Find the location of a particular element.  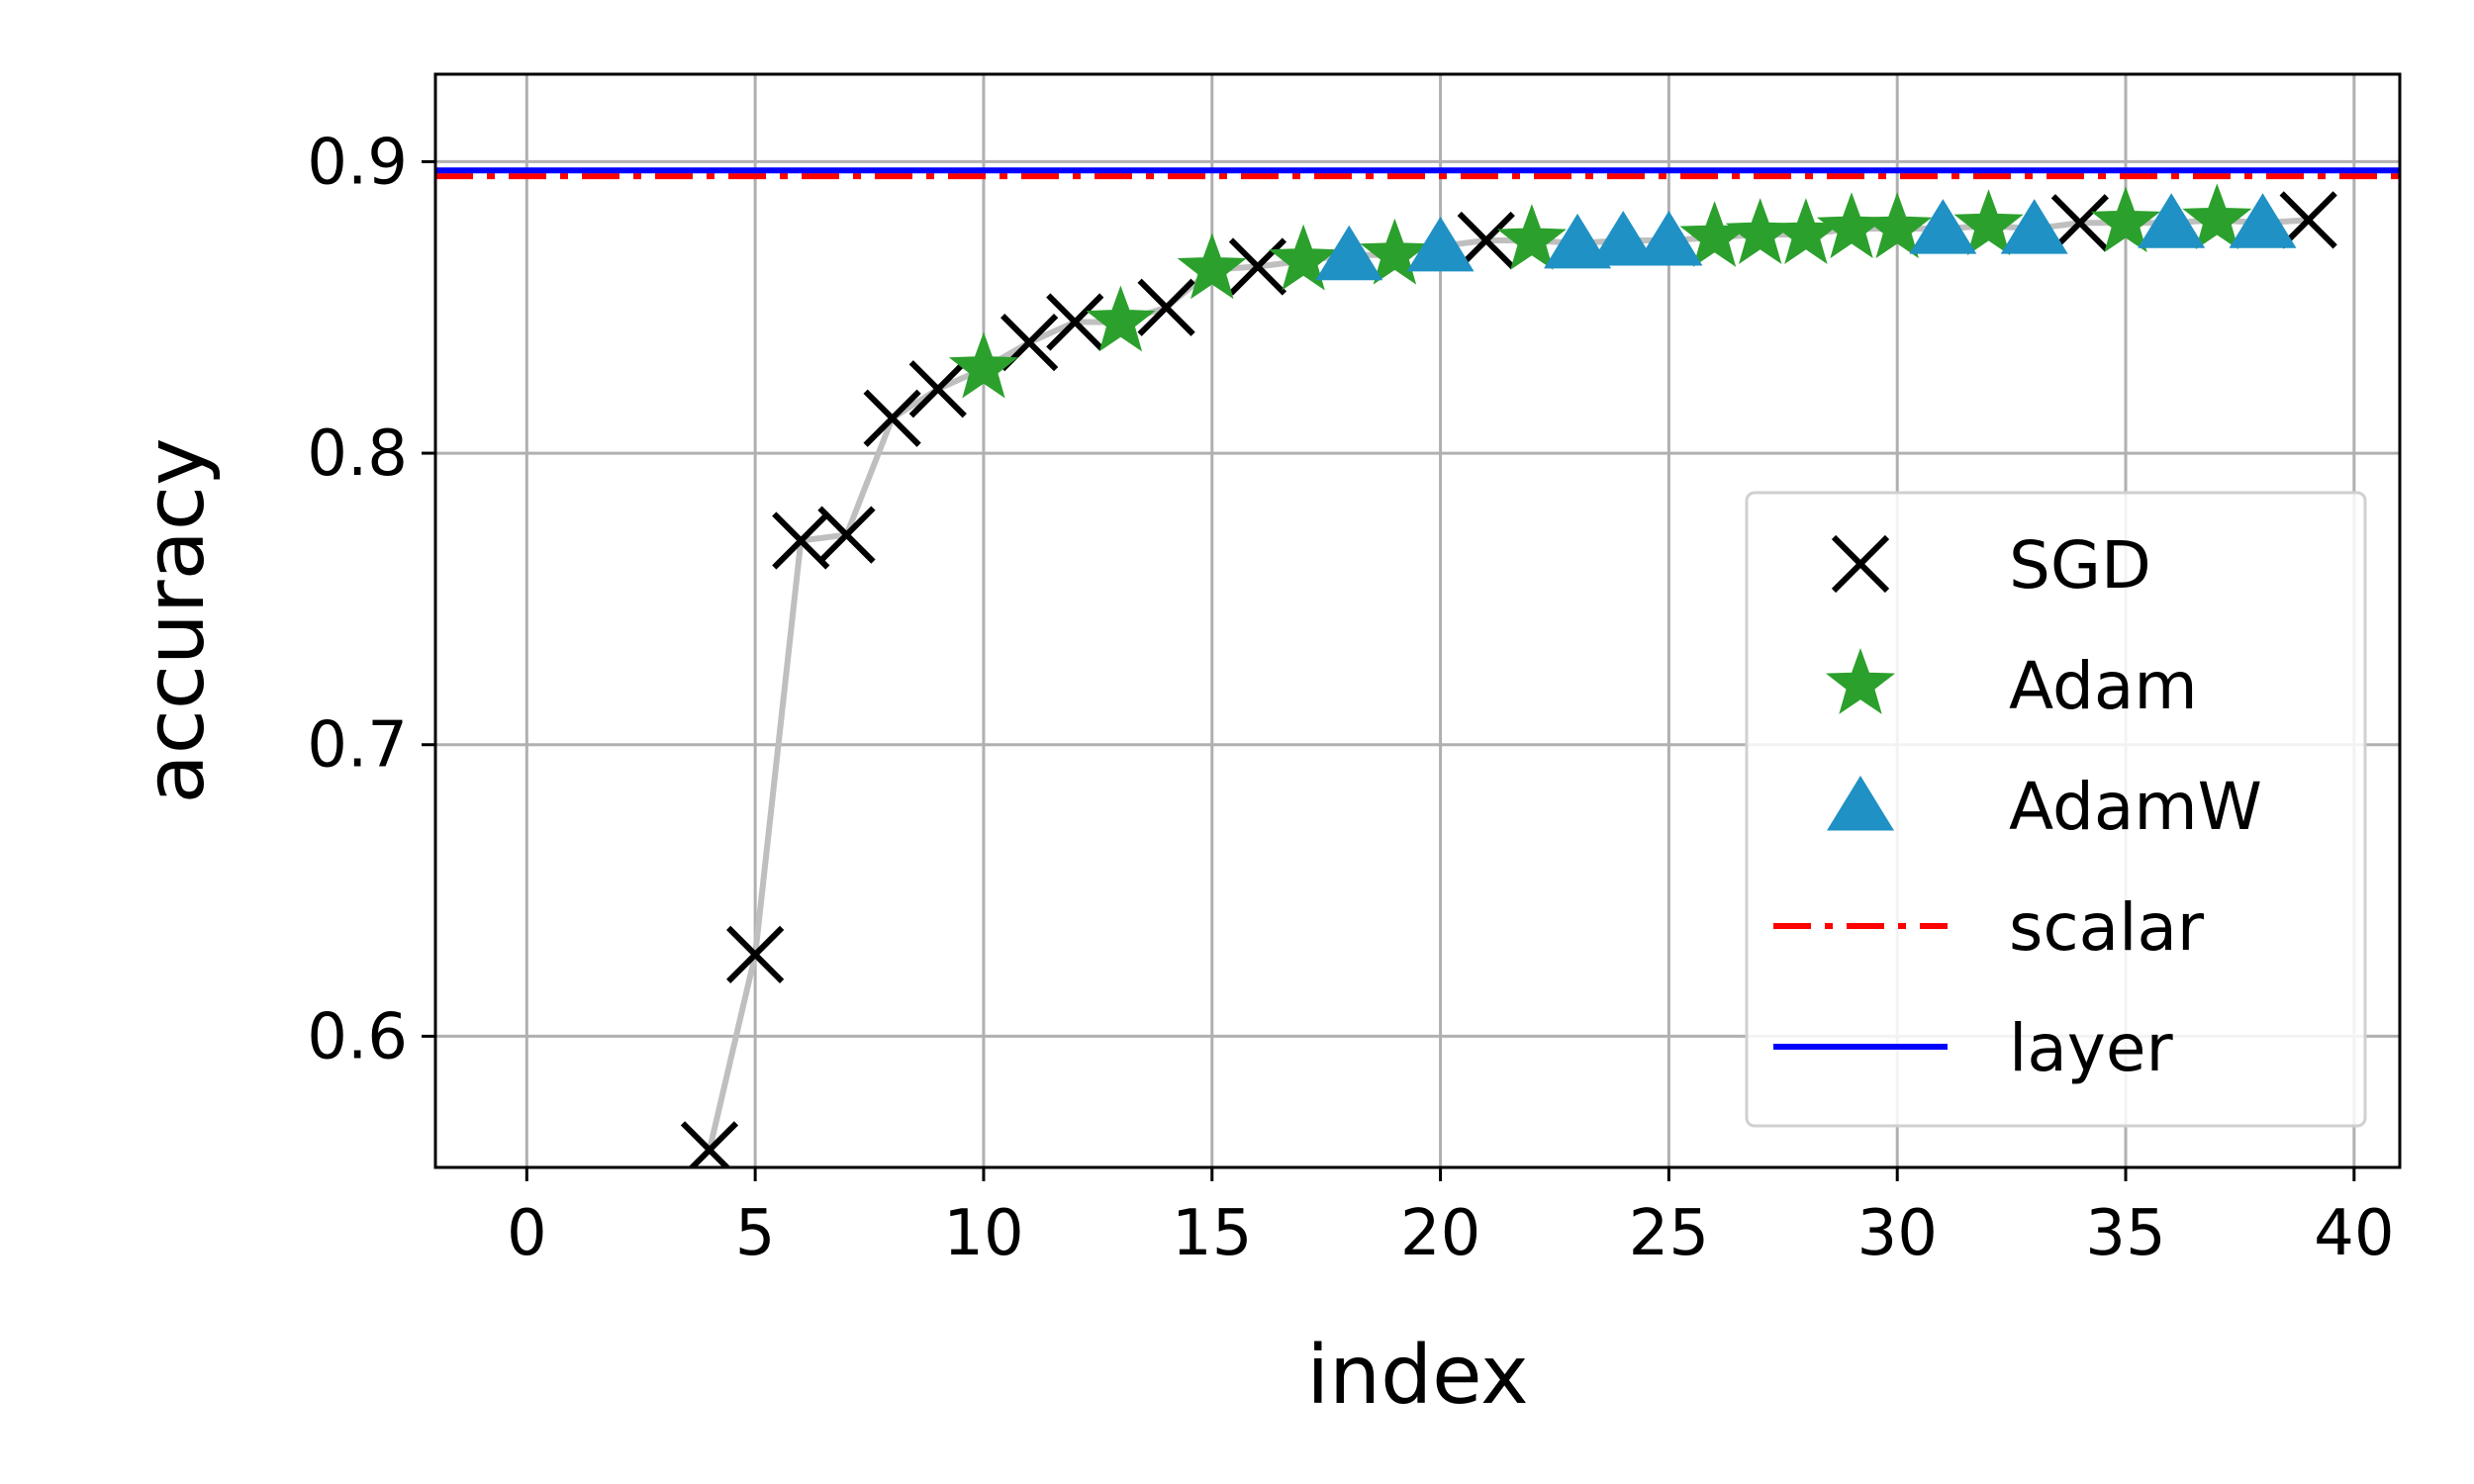

legend-item-adam: Adam is located at coordinates (2012, 686).